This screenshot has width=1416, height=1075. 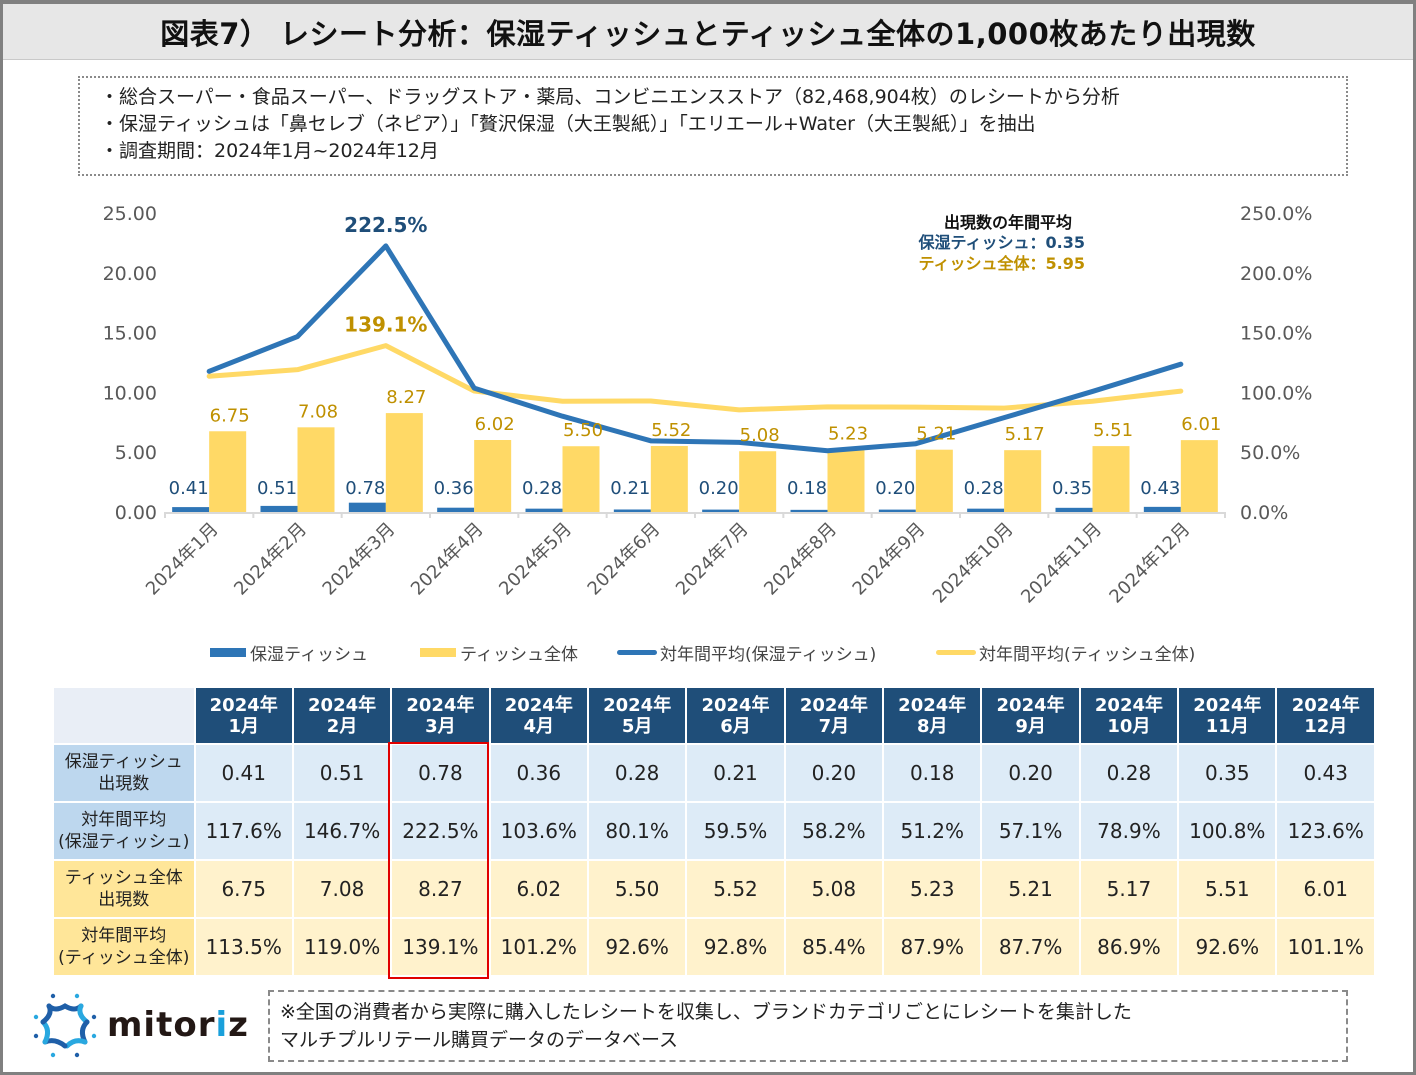 I want to click on bar-label-tissue: 5.51, so click(x=1113, y=430).